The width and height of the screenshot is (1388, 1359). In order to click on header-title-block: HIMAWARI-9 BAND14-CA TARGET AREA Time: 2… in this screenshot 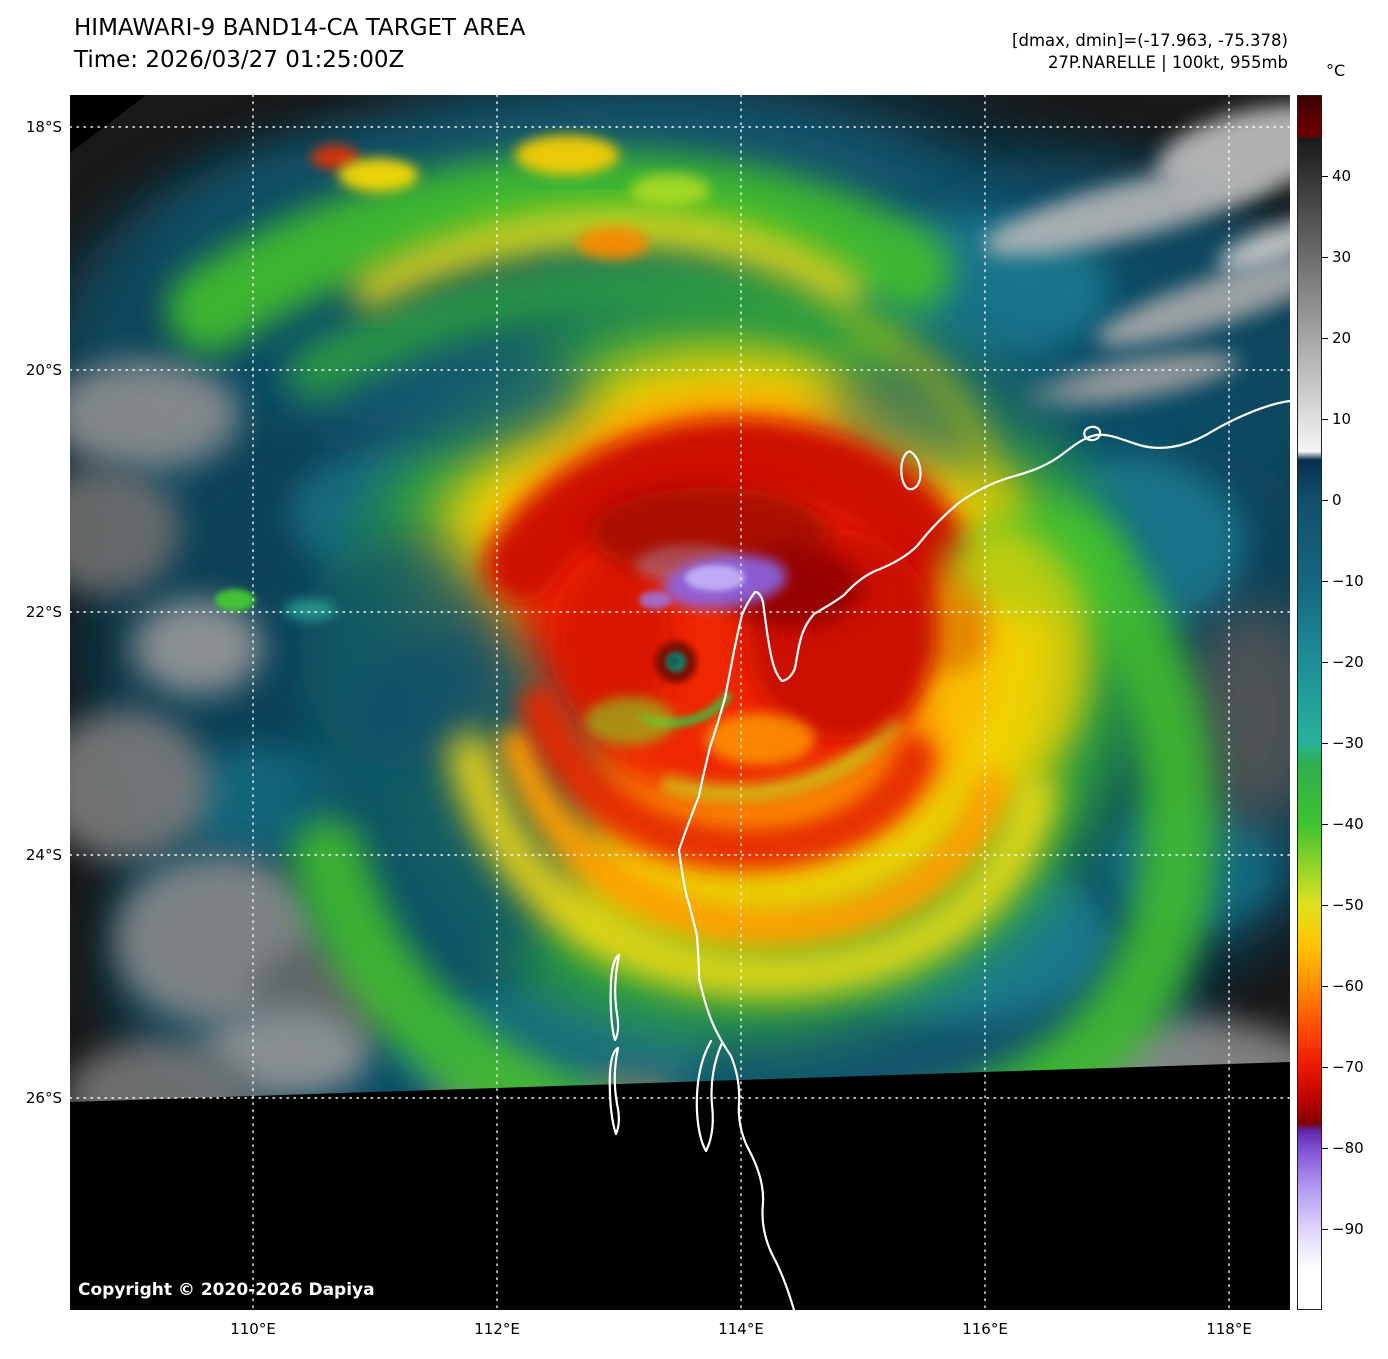, I will do `click(299, 44)`.